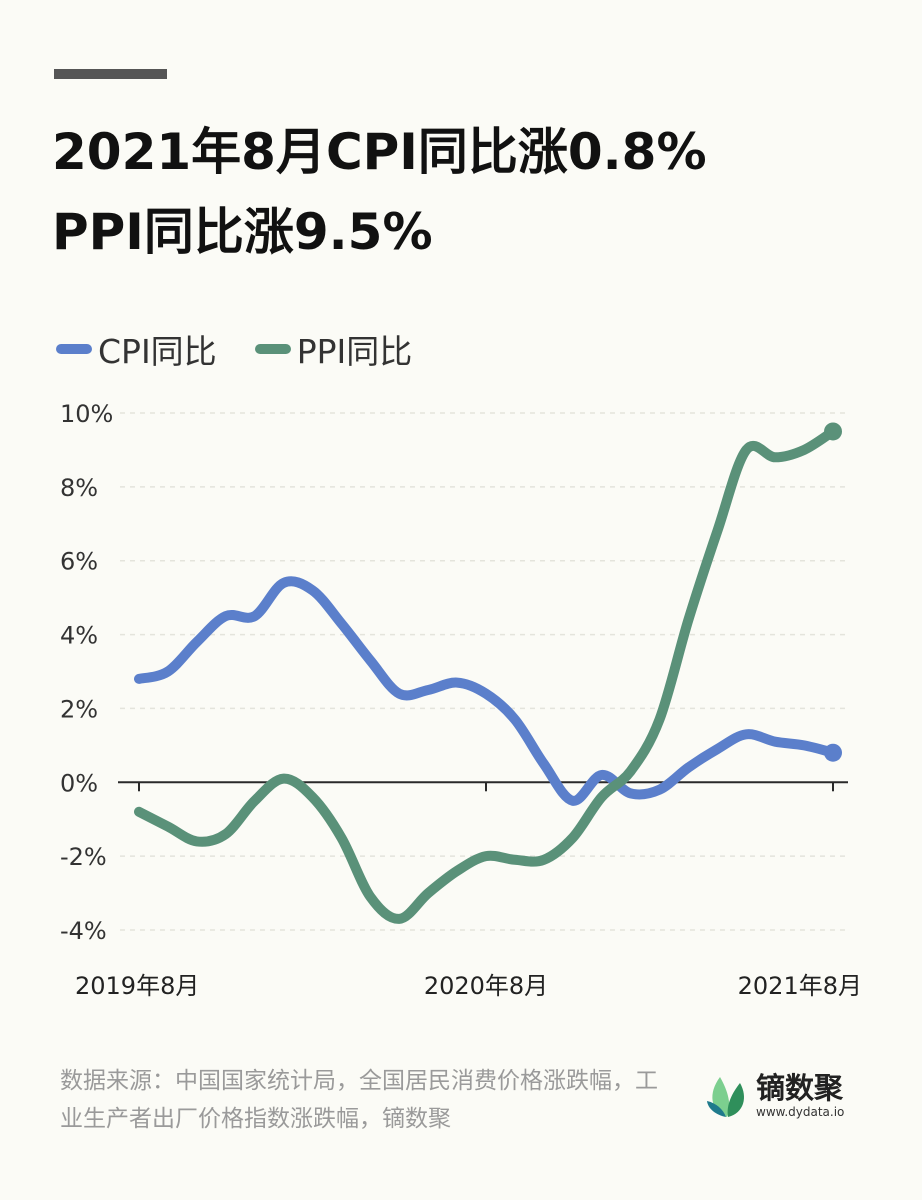 The height and width of the screenshot is (1200, 922). I want to click on end-point-ppi, so click(833, 431).